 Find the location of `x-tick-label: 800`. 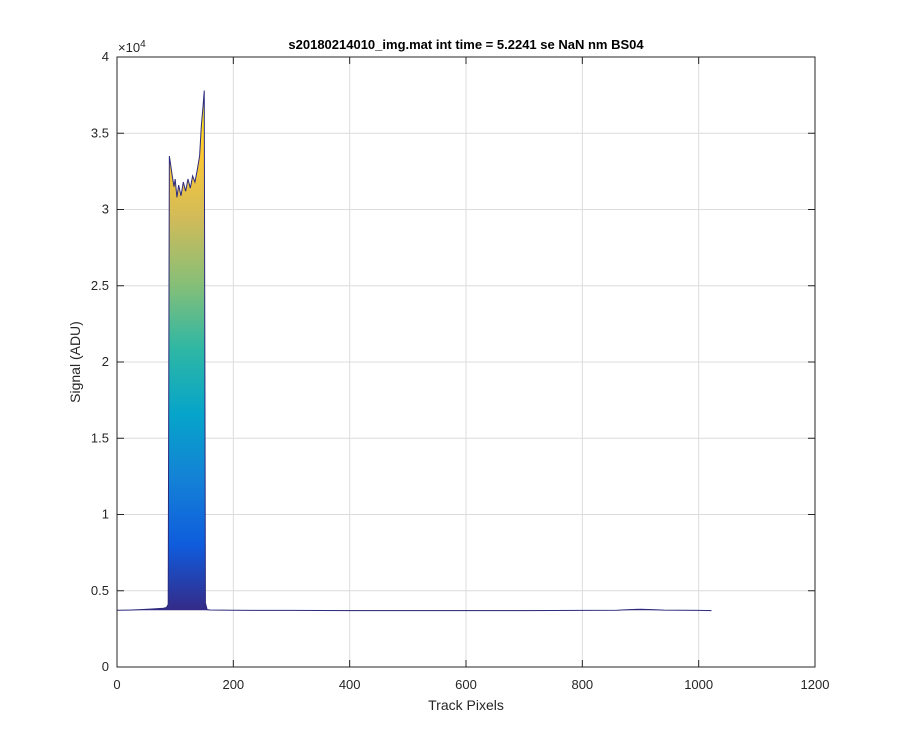

x-tick-label: 800 is located at coordinates (582, 684).